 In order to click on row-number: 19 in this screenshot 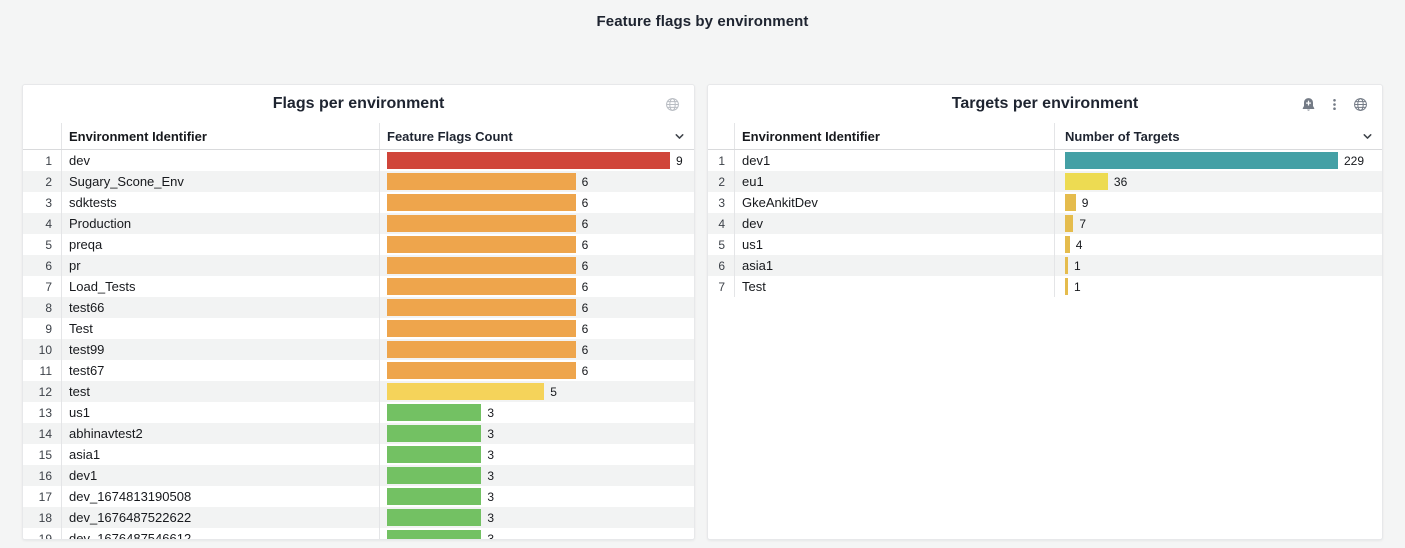, I will do `click(45, 535)`.